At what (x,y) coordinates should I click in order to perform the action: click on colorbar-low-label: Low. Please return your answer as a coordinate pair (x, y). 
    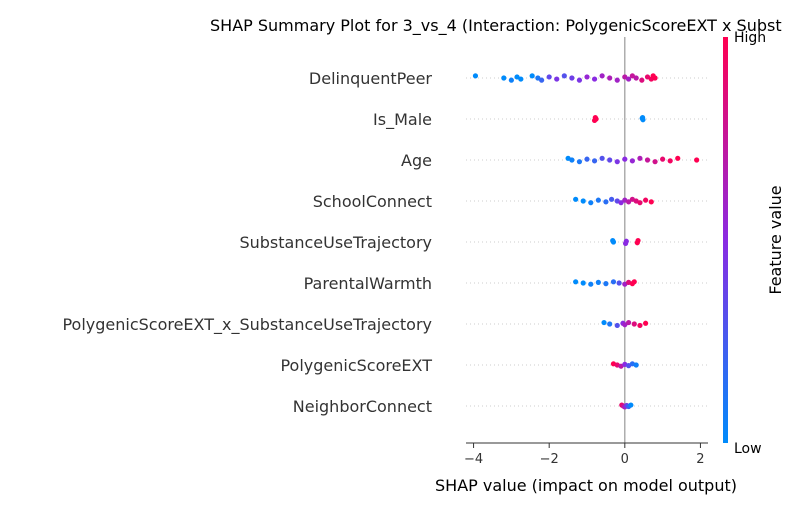
    Looking at the image, I should click on (748, 449).